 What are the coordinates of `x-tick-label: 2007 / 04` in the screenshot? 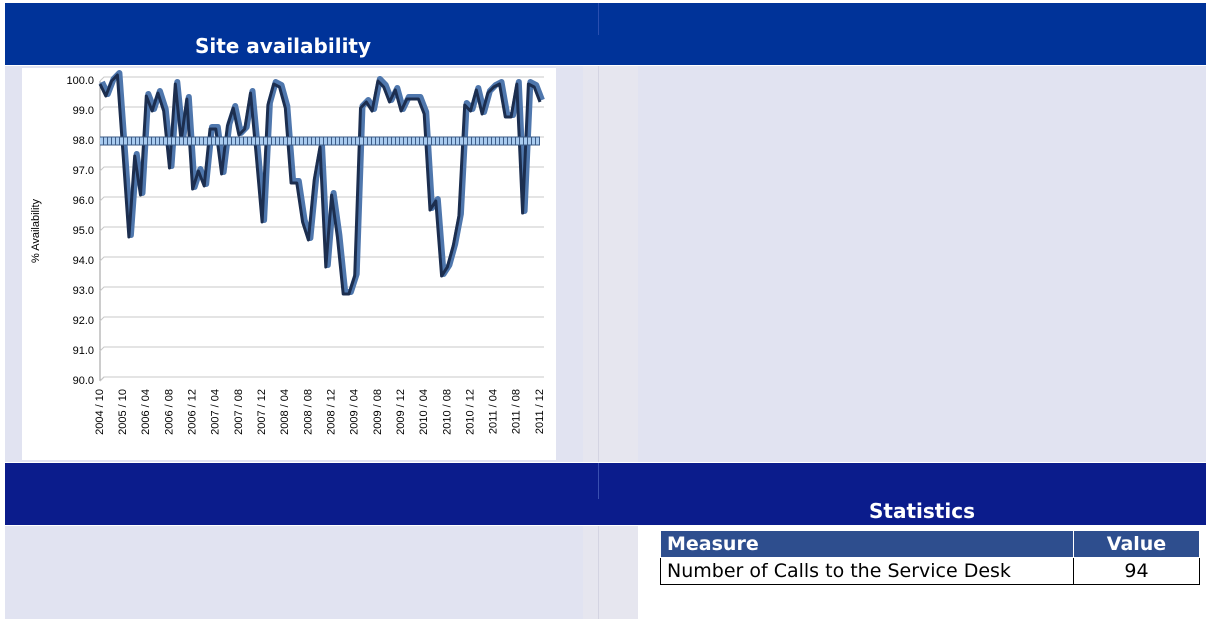 It's located at (216, 412).